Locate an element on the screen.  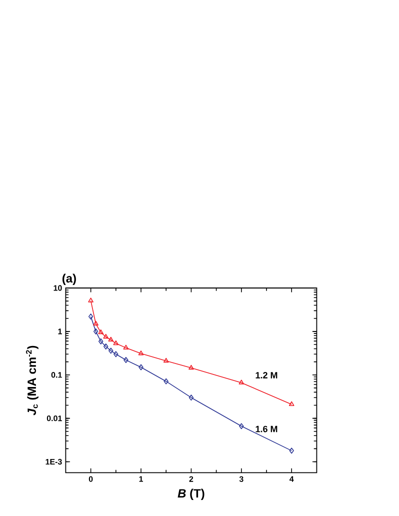
x-tick-label: 1 is located at coordinates (141, 479).